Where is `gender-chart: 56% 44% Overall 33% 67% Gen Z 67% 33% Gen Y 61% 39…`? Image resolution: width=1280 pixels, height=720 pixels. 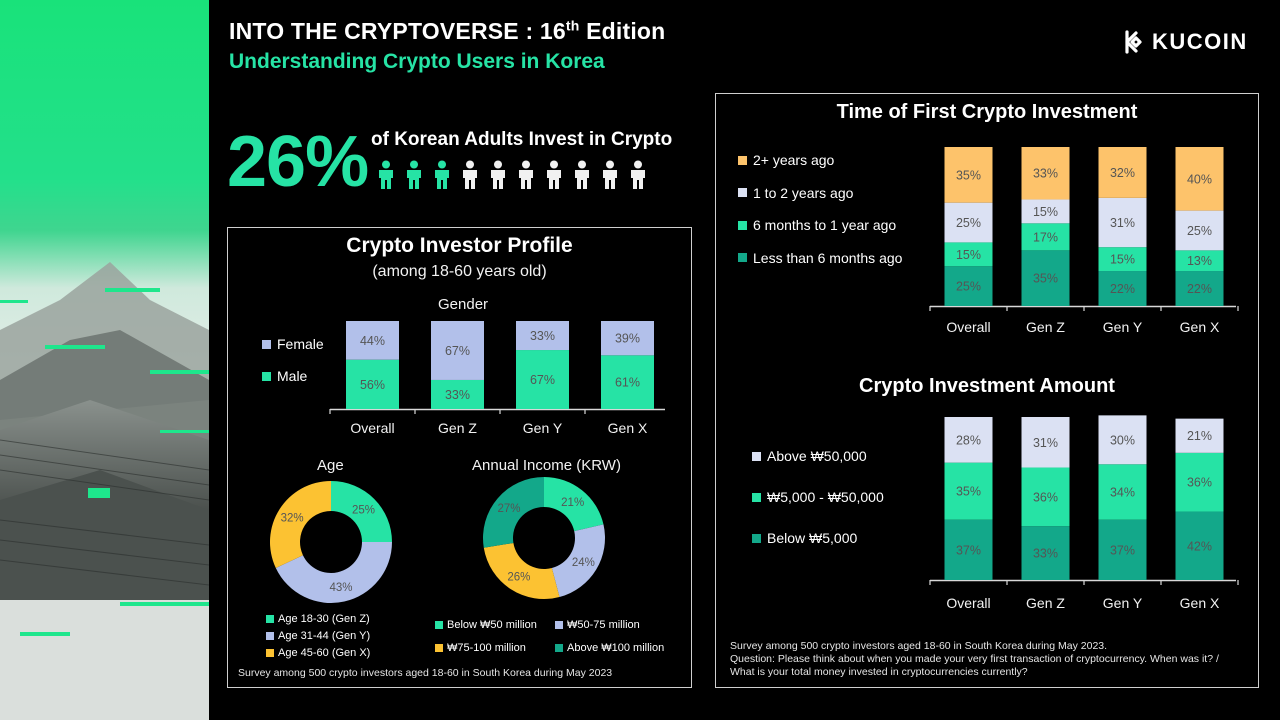 gender-chart: 56% 44% Overall 33% 67% Gen Z 67% 33% Gen Y 61% 39… is located at coordinates (497, 378).